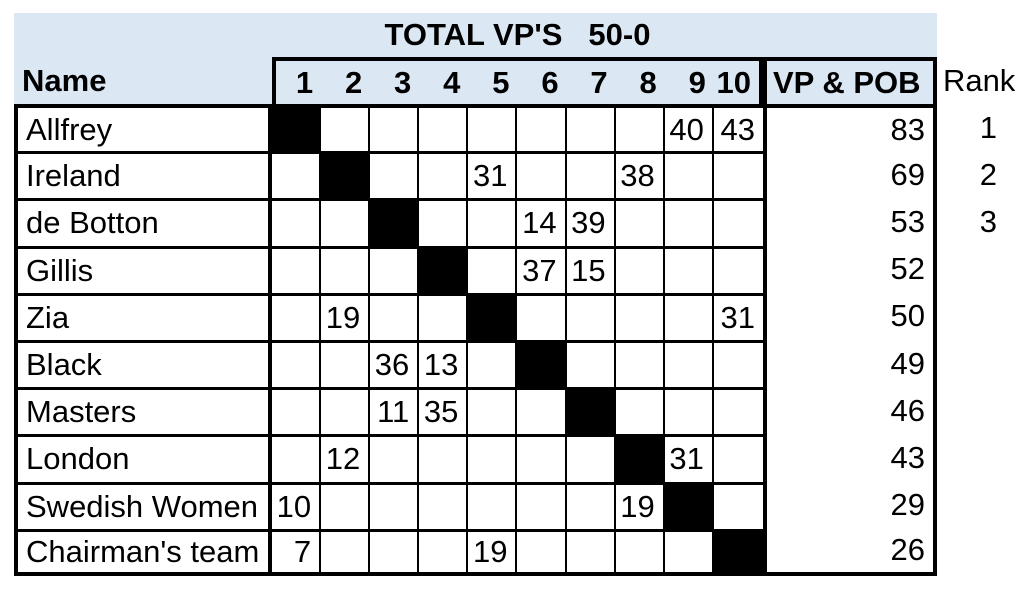 This screenshot has height=594, width=1023. Describe the element at coordinates (395, 80) in the screenshot. I see `column-header-round-3: 3` at that location.